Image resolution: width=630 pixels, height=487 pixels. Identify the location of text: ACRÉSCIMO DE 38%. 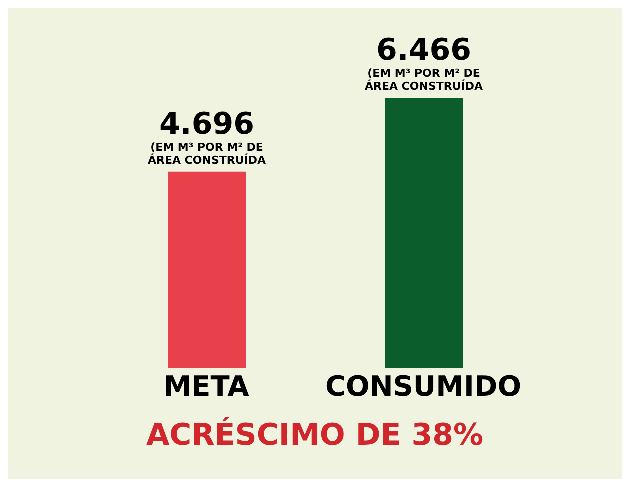
(315, 435).